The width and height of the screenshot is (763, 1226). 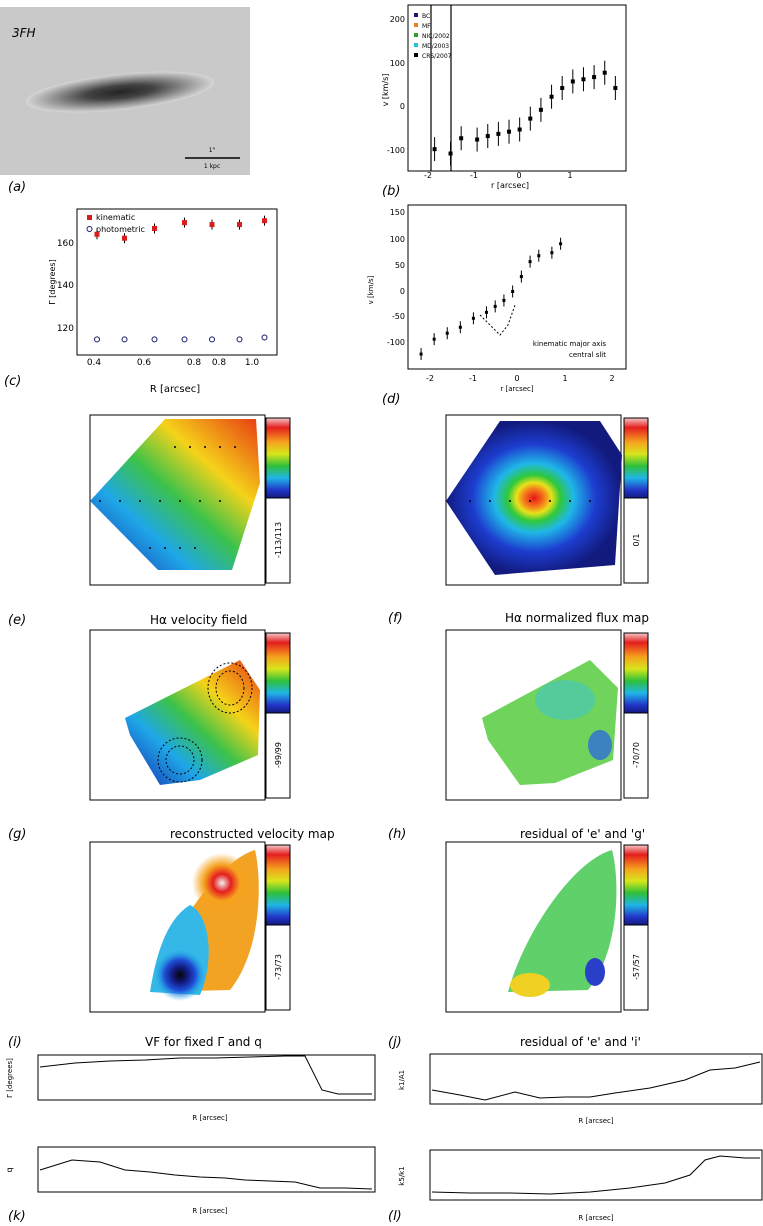 What do you see at coordinates (391, 399) in the screenshot?
I see `panel-letter: (d)` at bounding box center [391, 399].